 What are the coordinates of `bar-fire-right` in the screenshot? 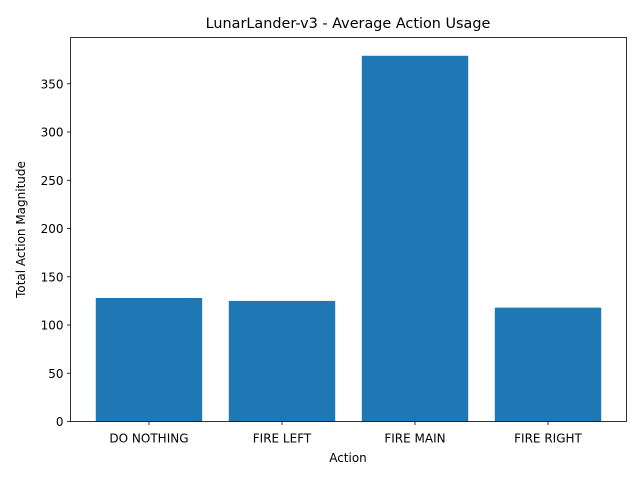 It's located at (548, 364).